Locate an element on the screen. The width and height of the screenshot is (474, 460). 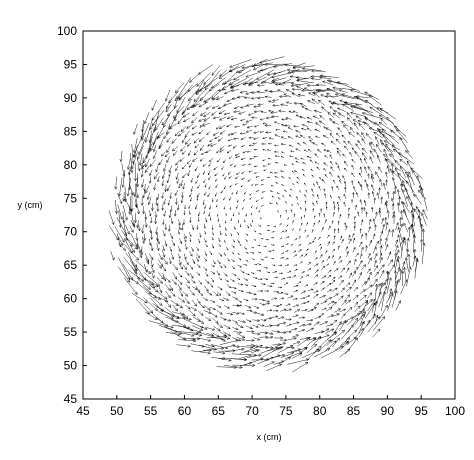
x-tick-label: 70 is located at coordinates (252, 411).